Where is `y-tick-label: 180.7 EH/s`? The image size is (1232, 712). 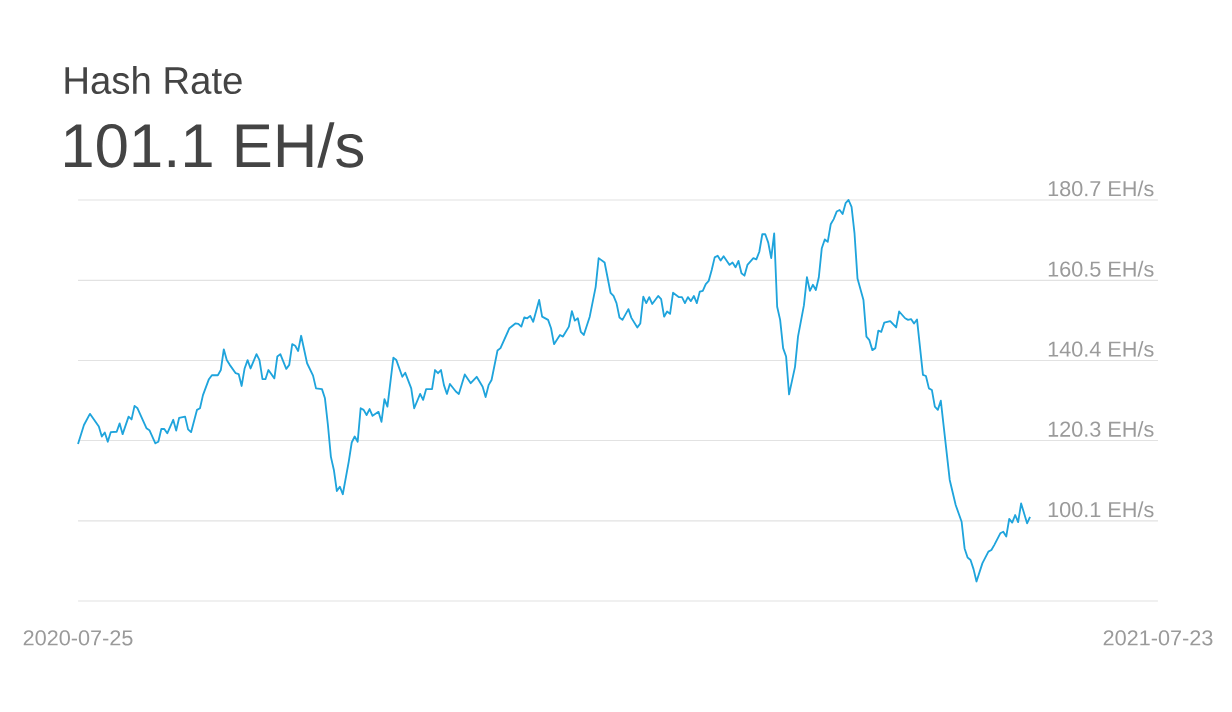 y-tick-label: 180.7 EH/s is located at coordinates (1101, 188).